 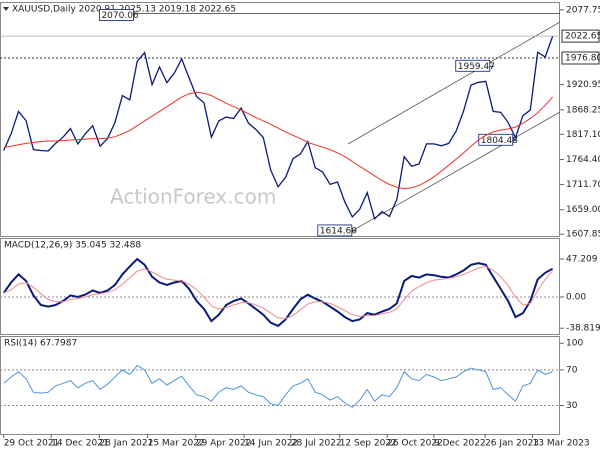 I want to click on y-tick-label: 1659.00, so click(x=583, y=210).